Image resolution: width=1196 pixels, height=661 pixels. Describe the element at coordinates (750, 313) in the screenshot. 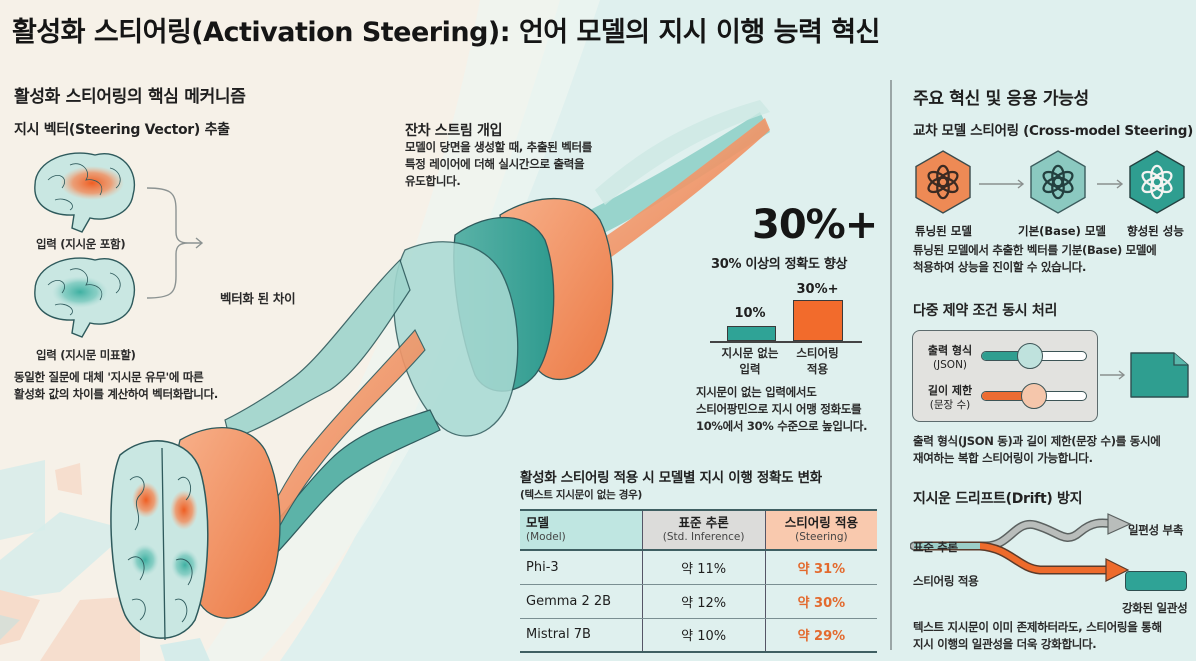

I see `bar-value-no-instruction: 10%` at that location.